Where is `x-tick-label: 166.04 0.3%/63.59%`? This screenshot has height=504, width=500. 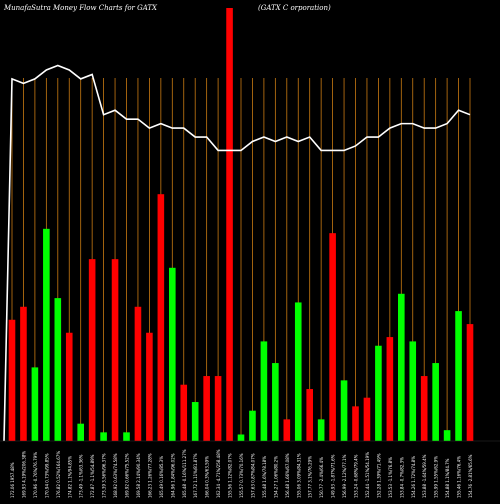 x-tick-label: 166.04 0.3%/63.59% is located at coordinates (207, 477).